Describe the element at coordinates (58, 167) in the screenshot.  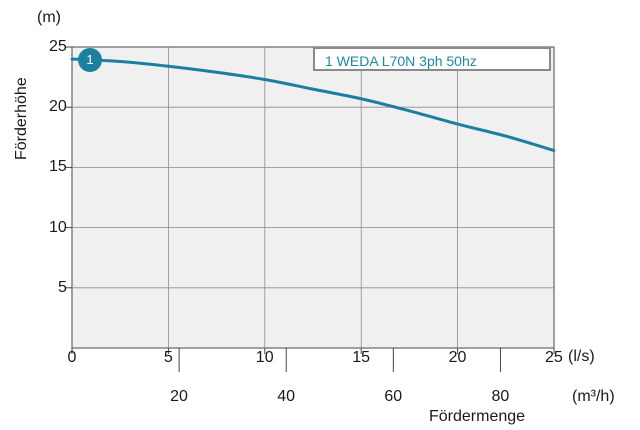
I see `y-tick-label: 15` at that location.